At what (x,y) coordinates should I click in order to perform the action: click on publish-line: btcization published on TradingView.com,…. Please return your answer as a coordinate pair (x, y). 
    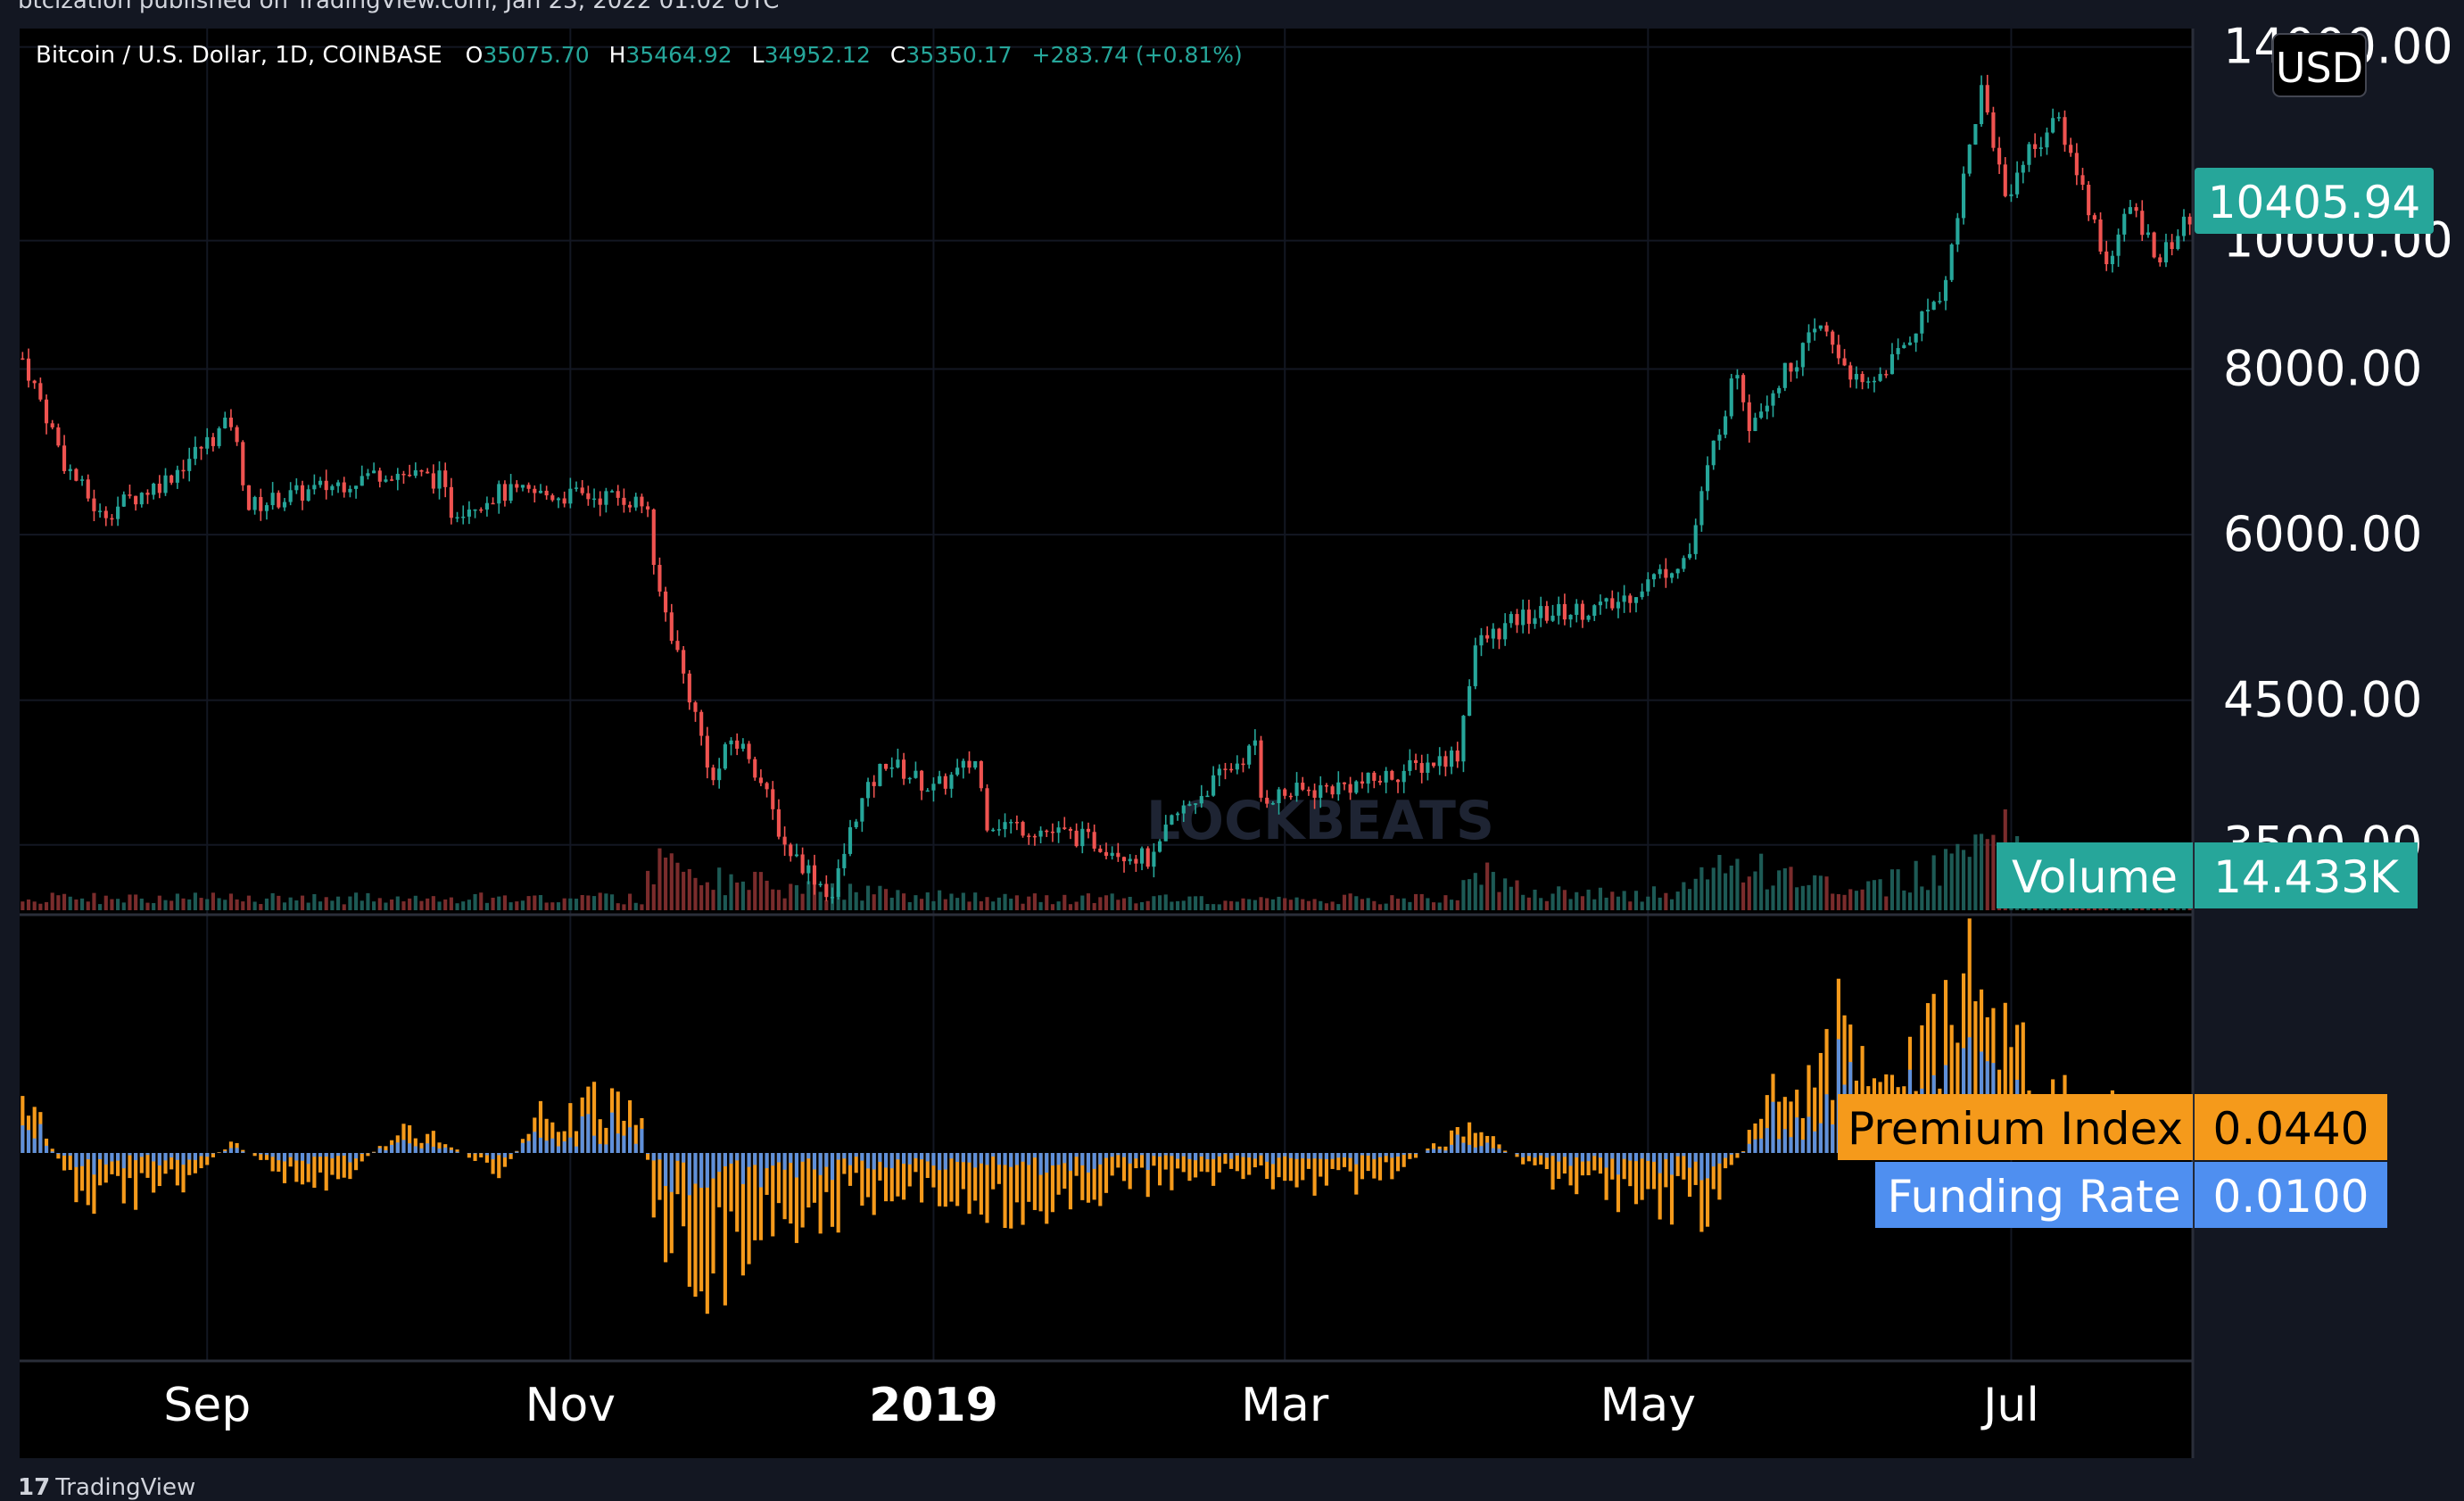
    Looking at the image, I should click on (399, 7).